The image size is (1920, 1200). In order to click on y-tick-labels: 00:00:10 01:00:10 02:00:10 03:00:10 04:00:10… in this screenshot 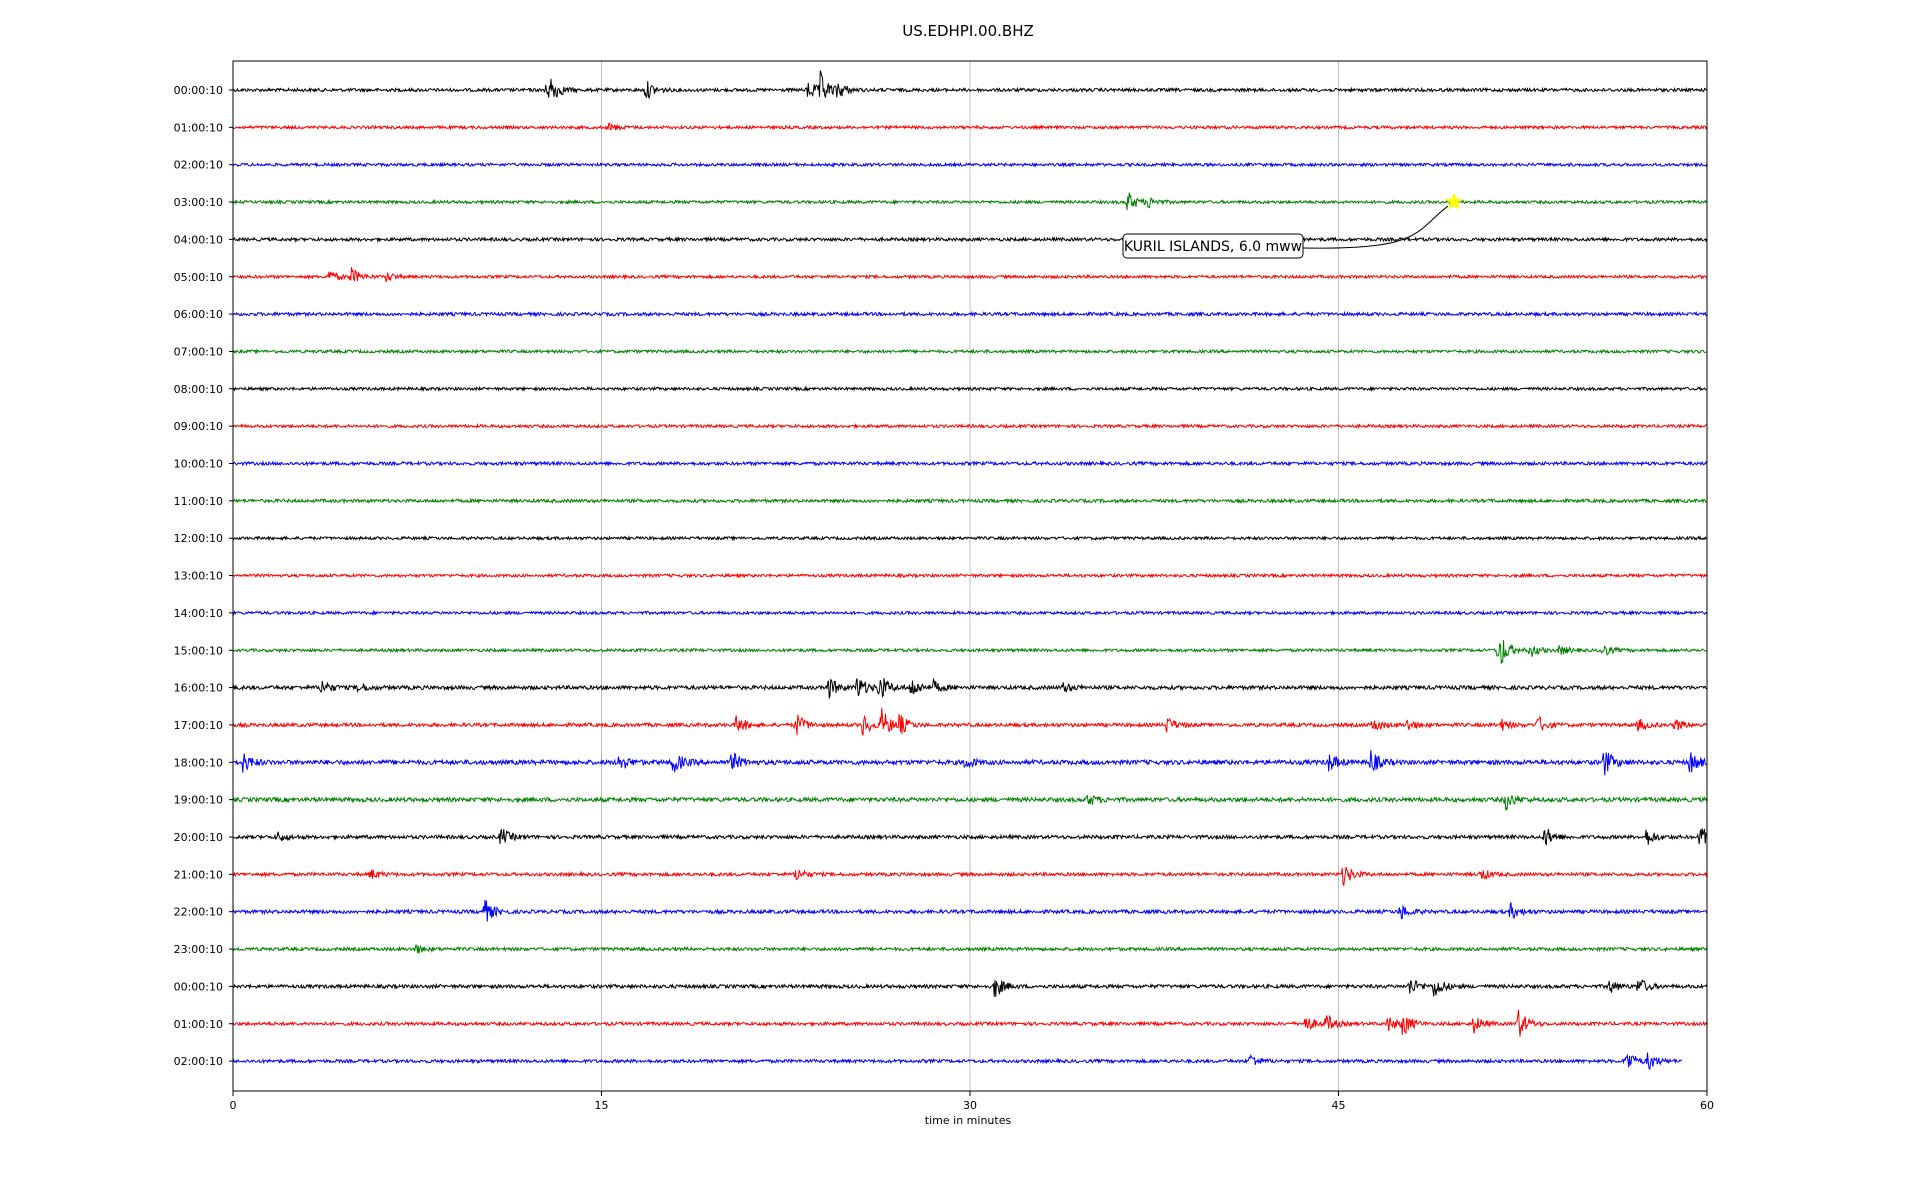, I will do `click(203, 576)`.